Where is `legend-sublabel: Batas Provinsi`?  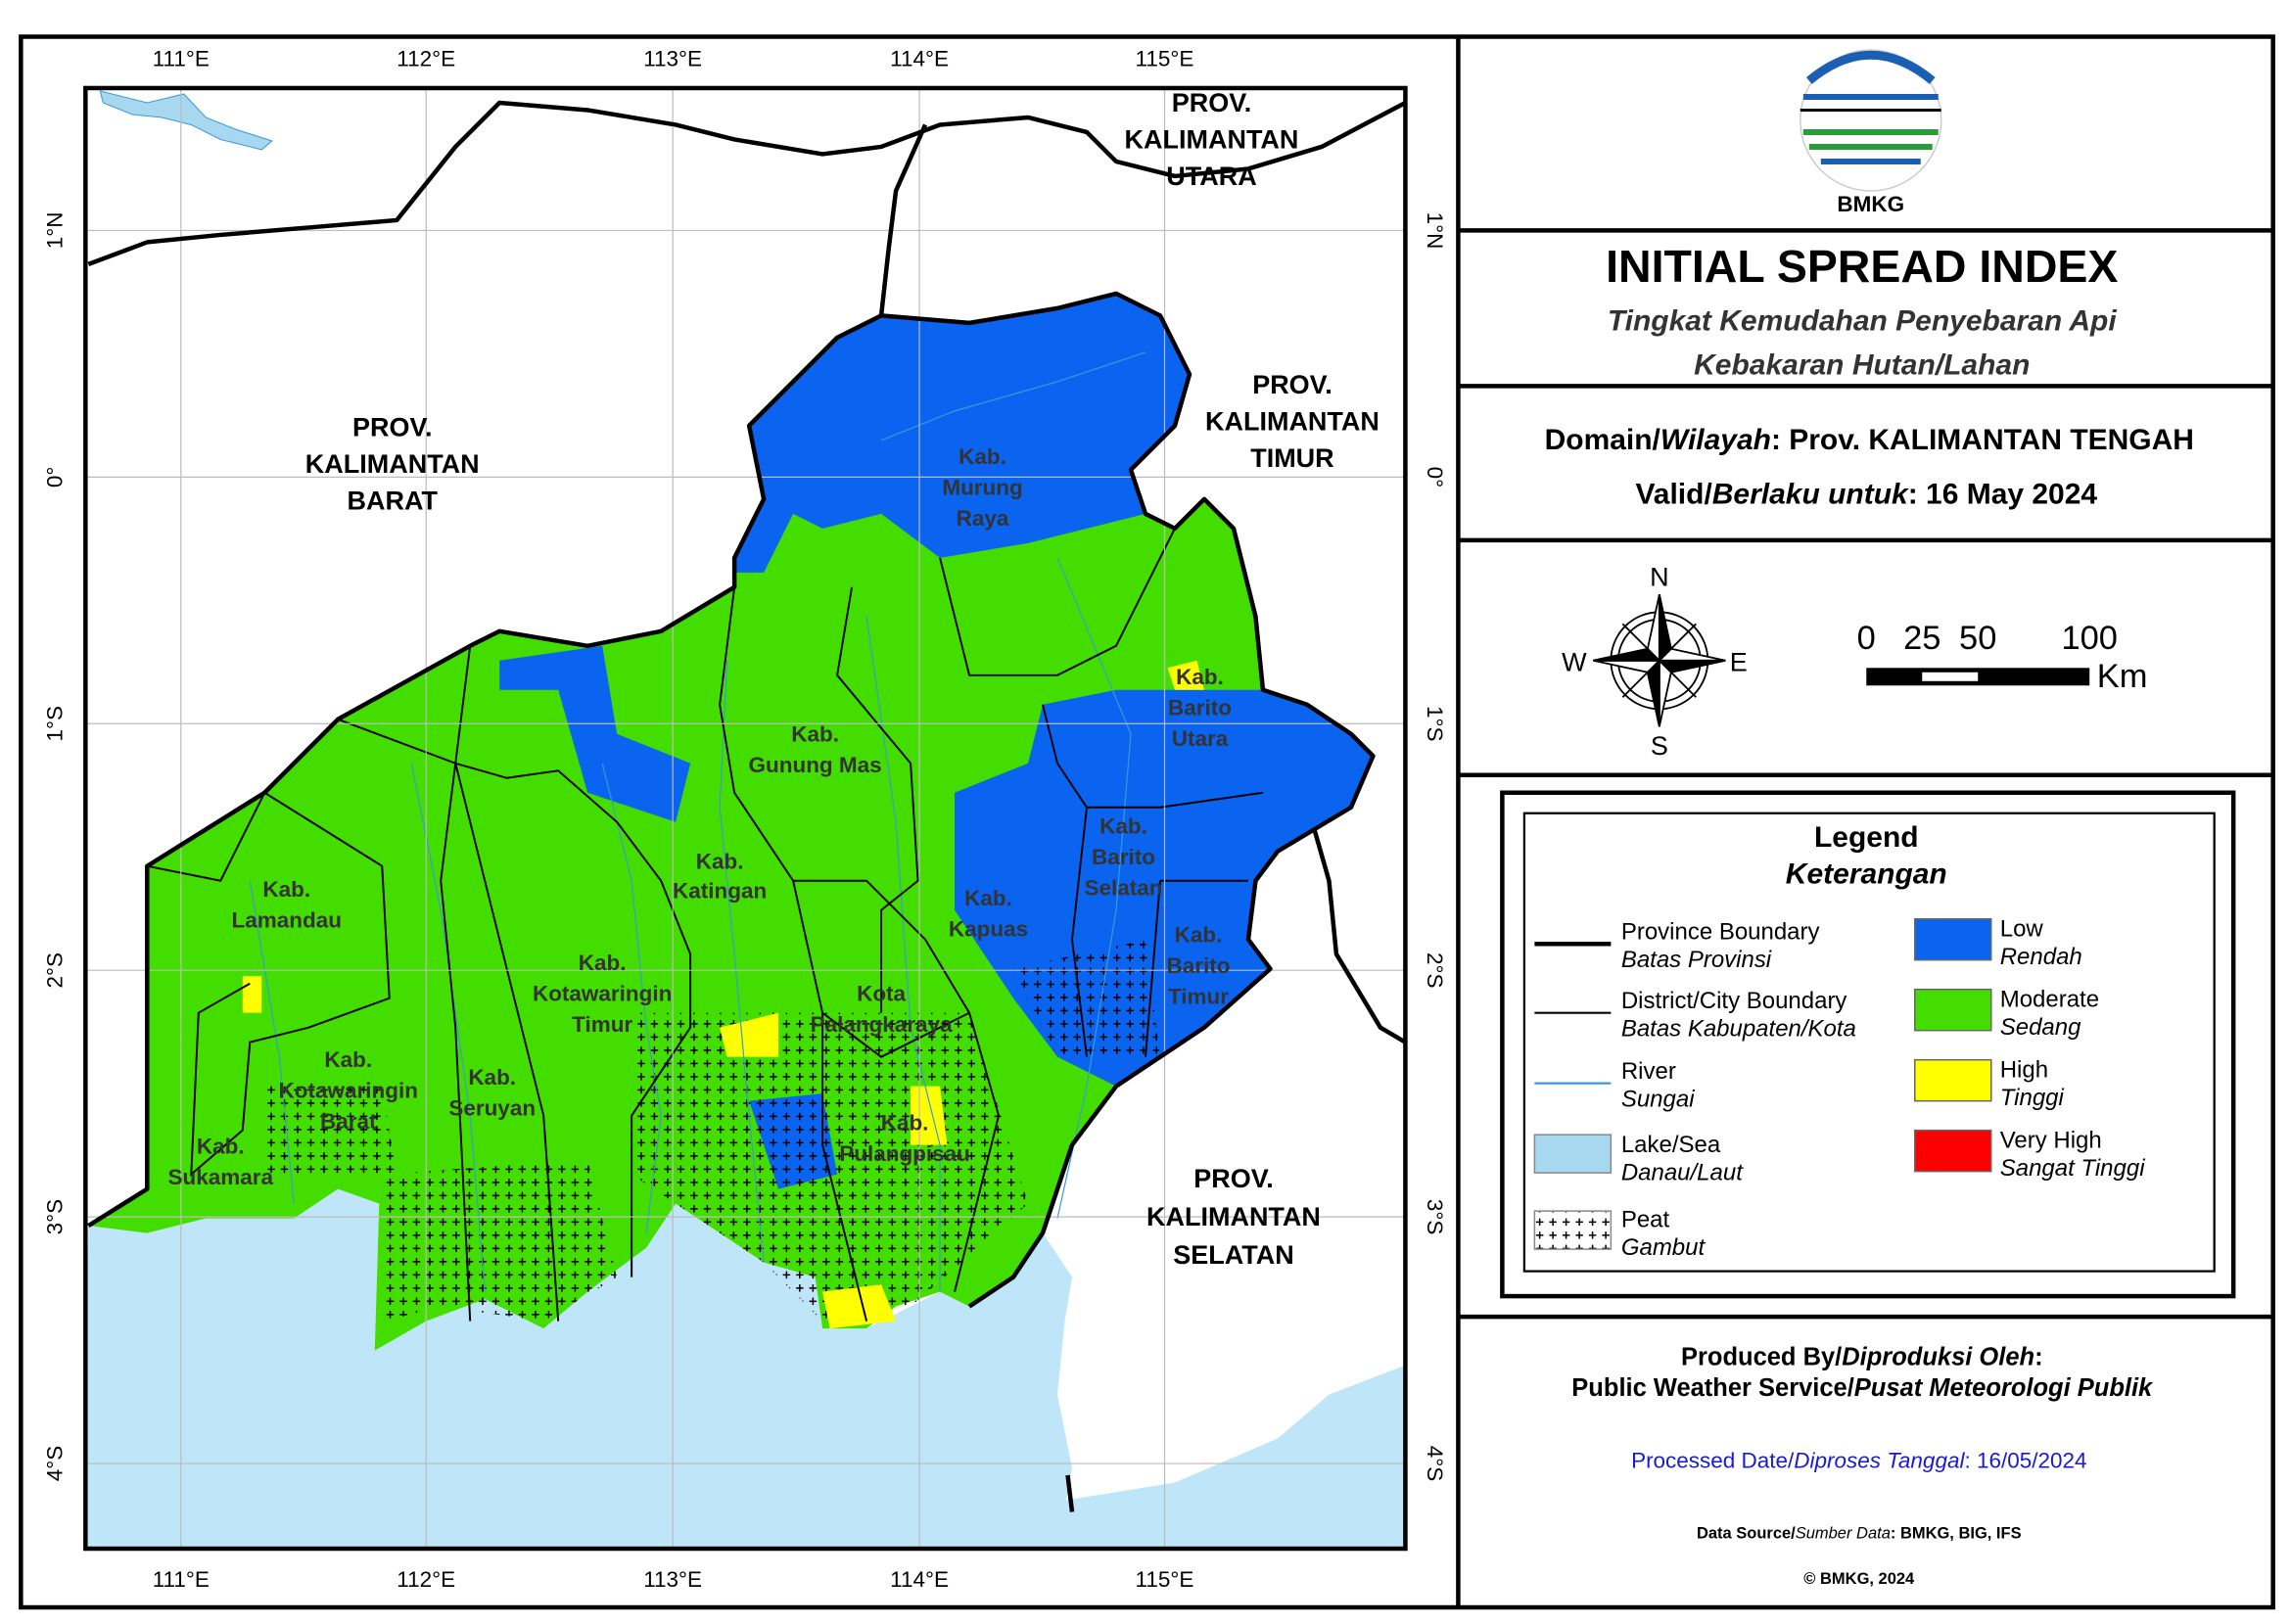 legend-sublabel: Batas Provinsi is located at coordinates (1696, 960).